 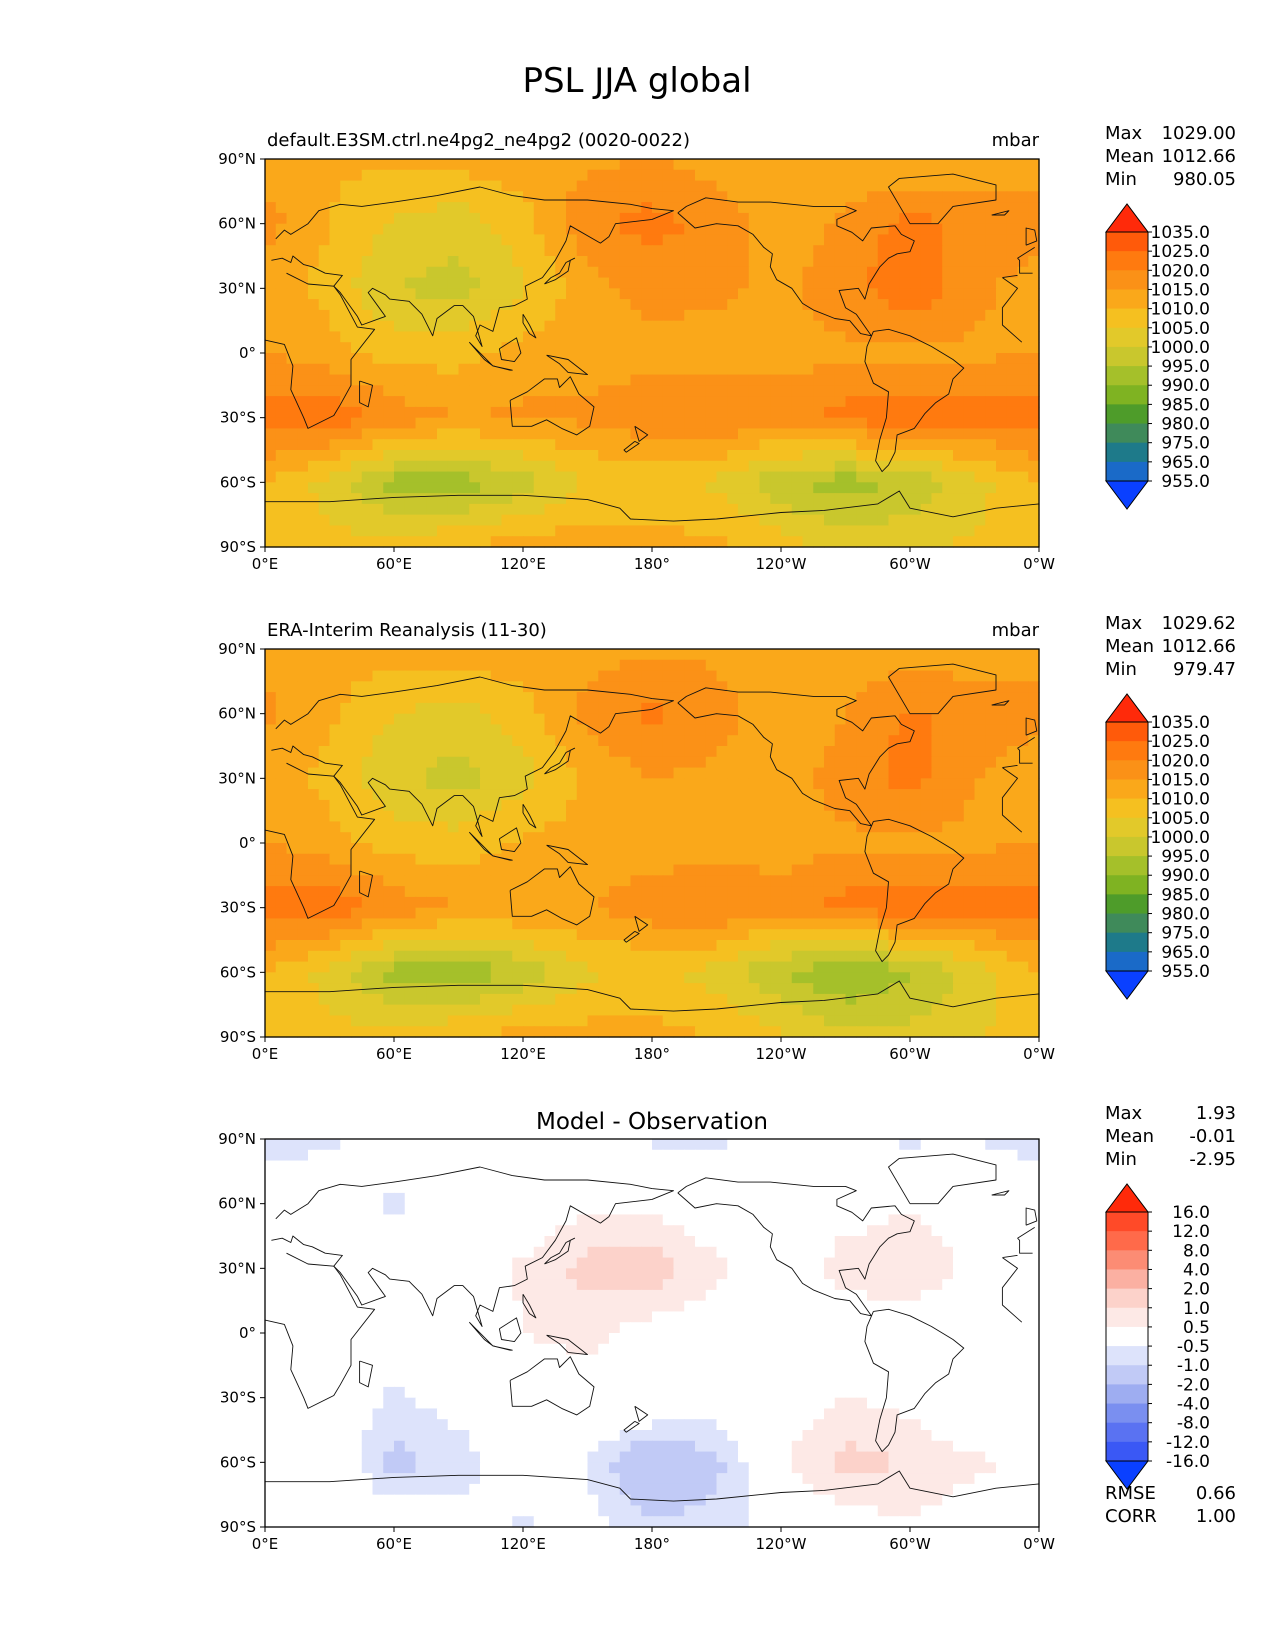 I want to click on coastline, so click(x=481, y=354).